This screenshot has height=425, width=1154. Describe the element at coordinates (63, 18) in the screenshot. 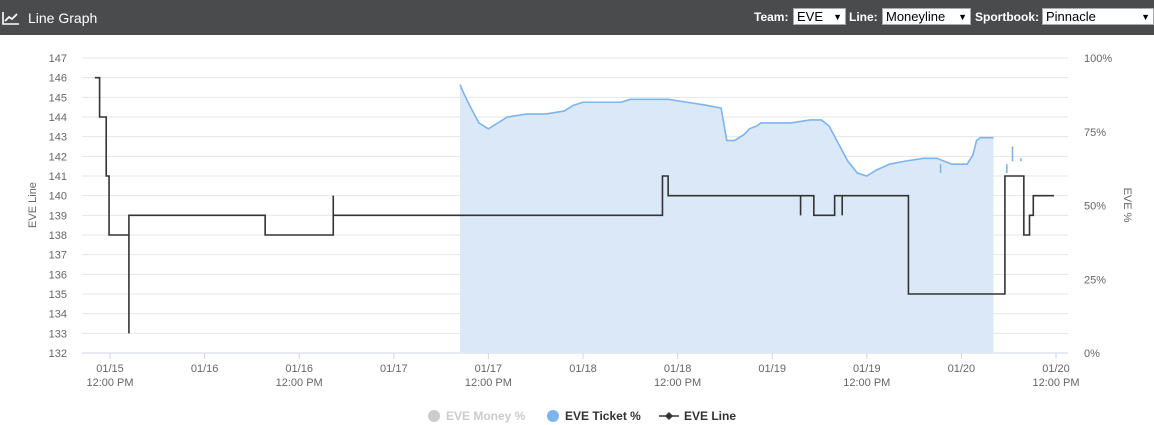

I see `page-title: Line Graph` at that location.